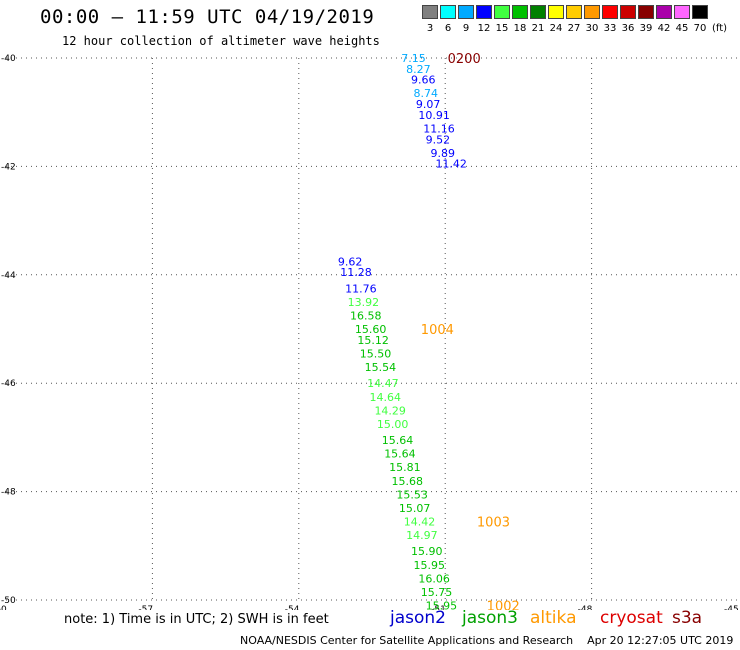 The width and height of the screenshot is (740, 650). I want to click on colorbar-label: 12, so click(484, 28).